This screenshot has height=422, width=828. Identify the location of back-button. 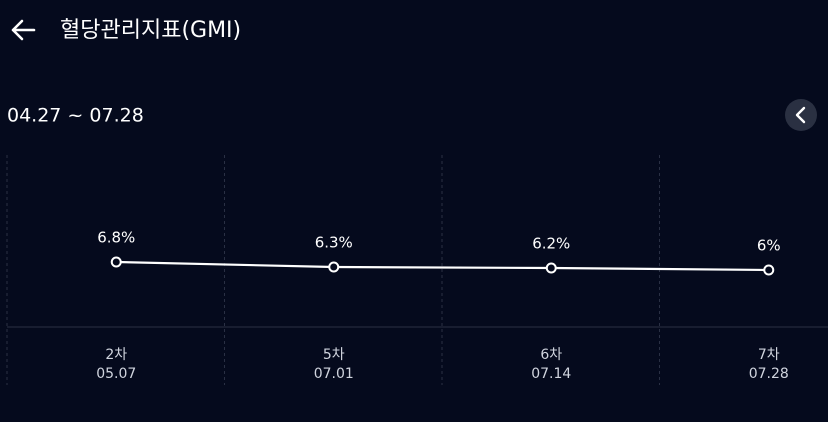
(23, 30).